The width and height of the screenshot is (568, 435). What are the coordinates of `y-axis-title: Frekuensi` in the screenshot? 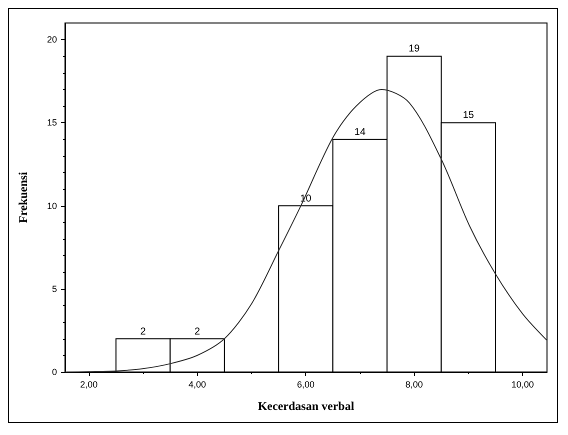 It's located at (23, 197).